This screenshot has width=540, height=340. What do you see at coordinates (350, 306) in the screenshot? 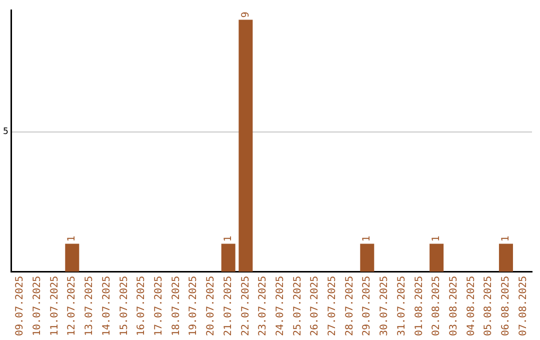
I see `x-tick-label: 28.07.2025` at bounding box center [350, 306].